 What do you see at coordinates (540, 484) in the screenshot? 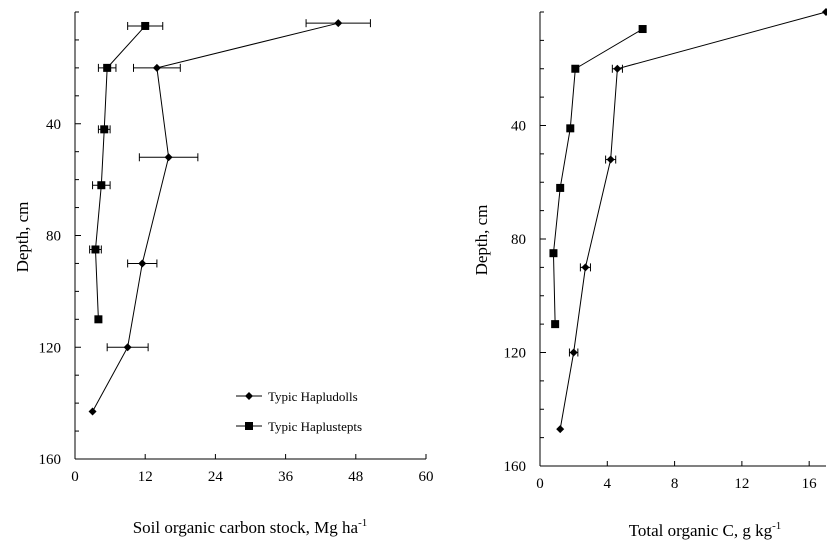
I see `total-oc-x-tick-label: 0` at bounding box center [540, 484].